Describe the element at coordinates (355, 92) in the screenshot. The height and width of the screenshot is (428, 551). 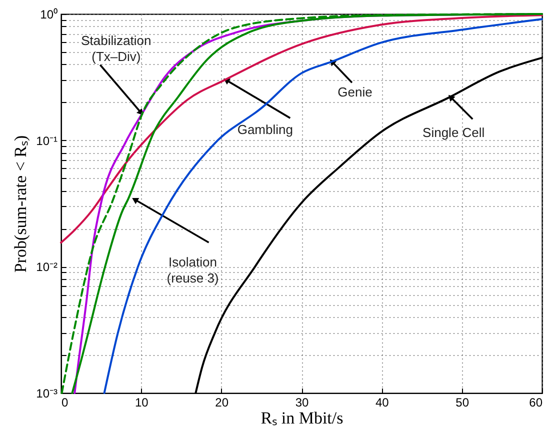
I see `annotation: Genie` at that location.